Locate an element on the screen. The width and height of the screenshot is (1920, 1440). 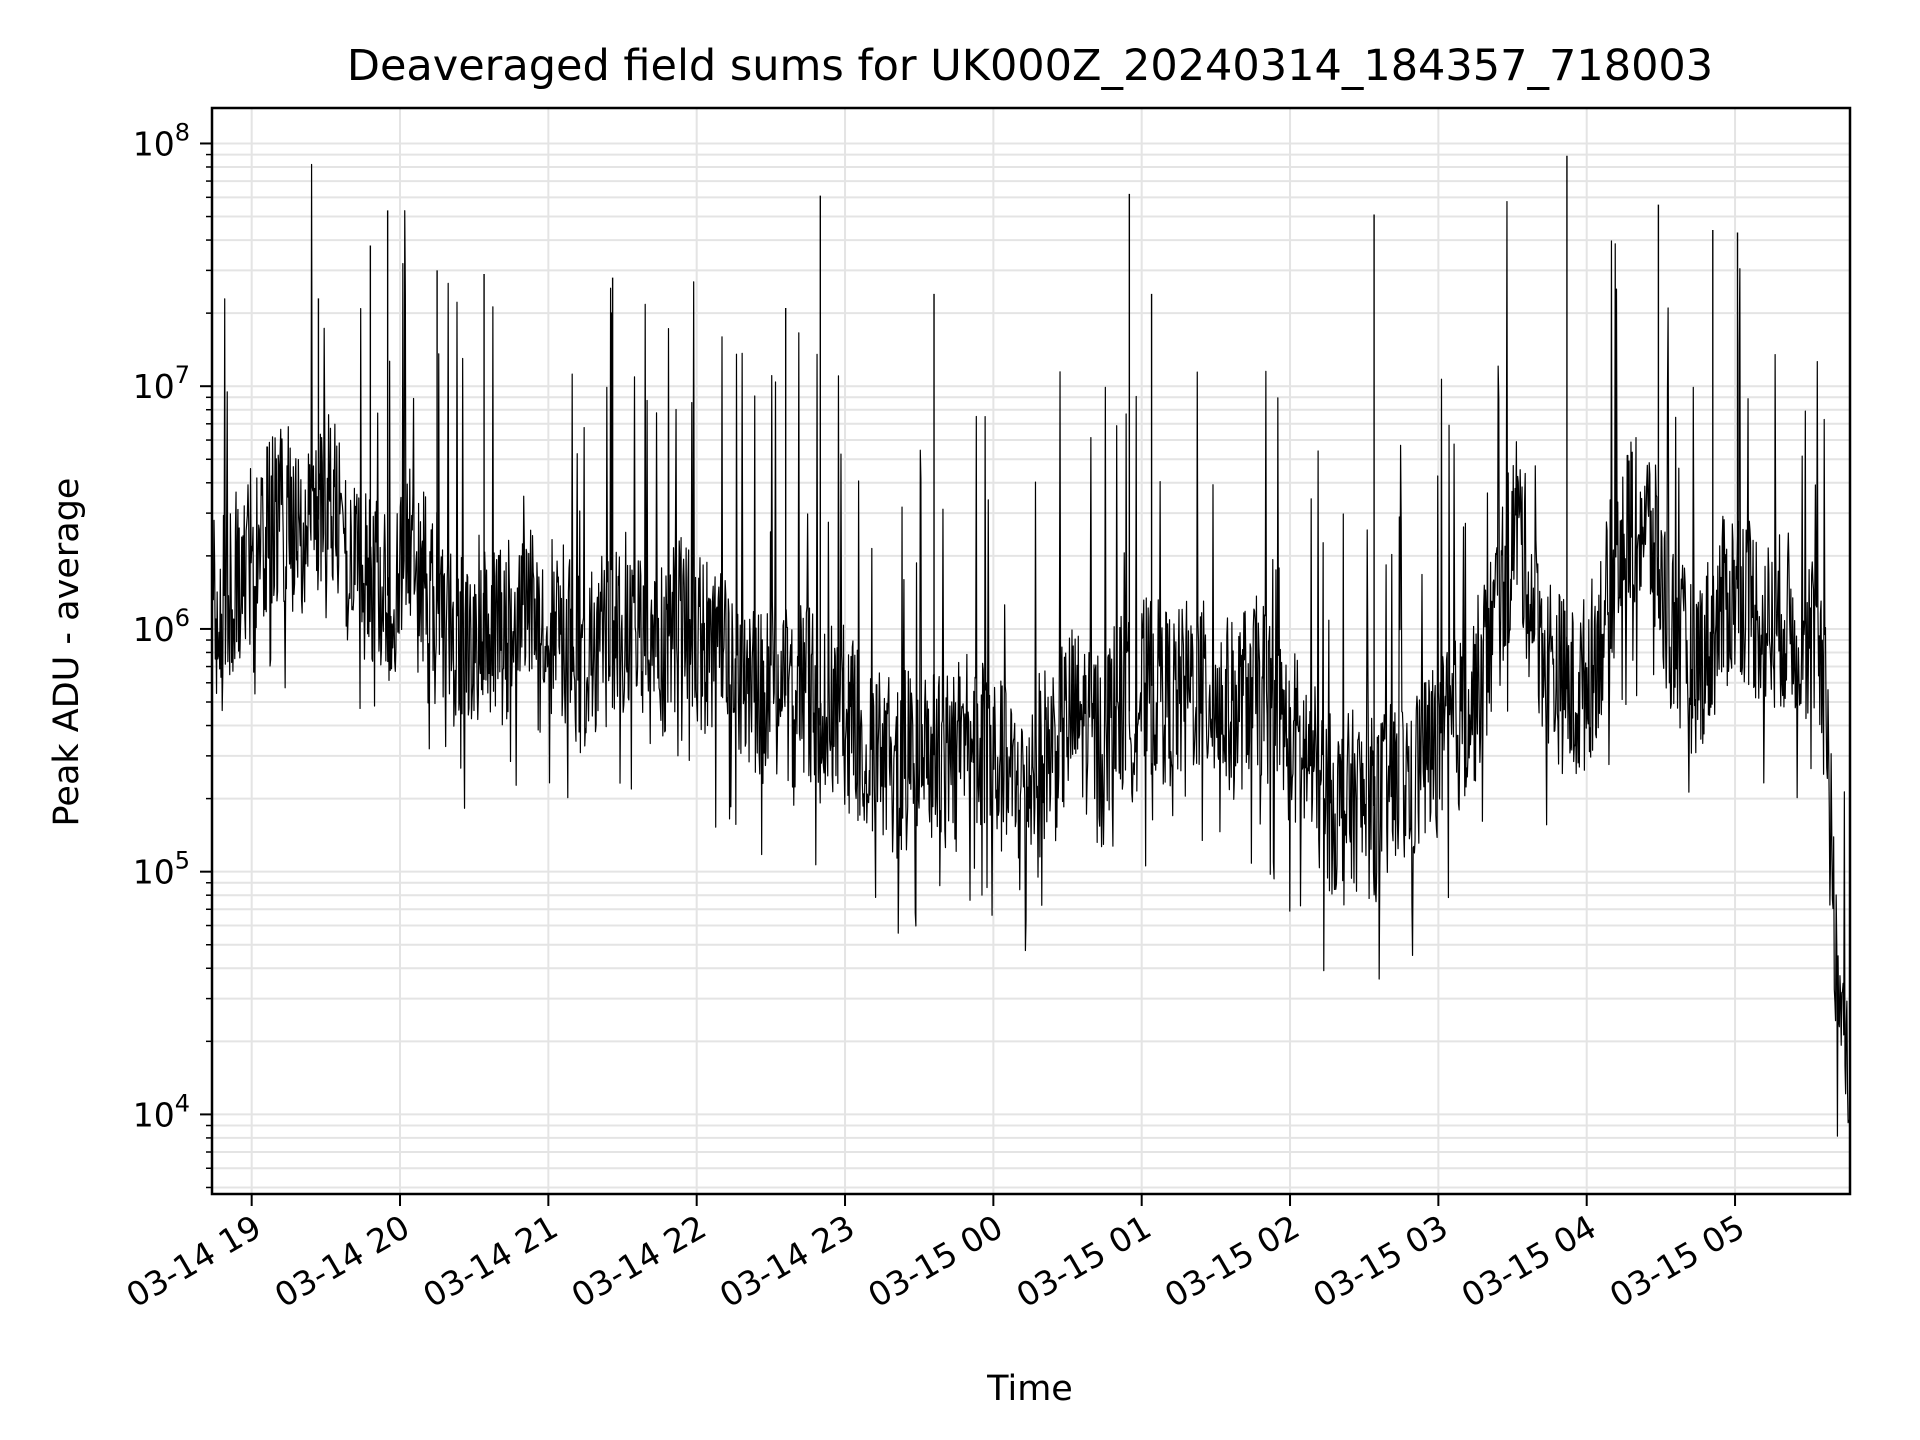
x-axis-title: Time is located at coordinates (1029, 1389).